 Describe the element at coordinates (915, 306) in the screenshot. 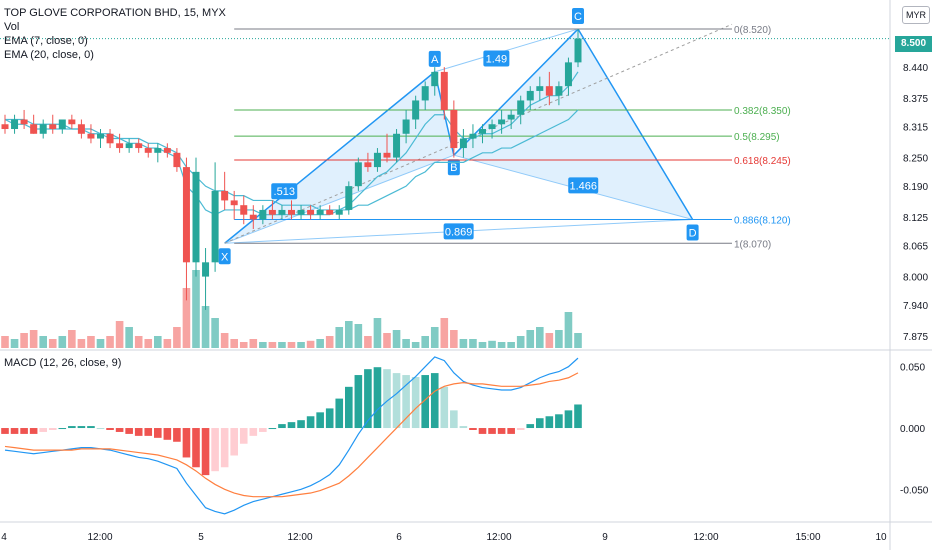

I see `price-tick-label: 7.940` at that location.